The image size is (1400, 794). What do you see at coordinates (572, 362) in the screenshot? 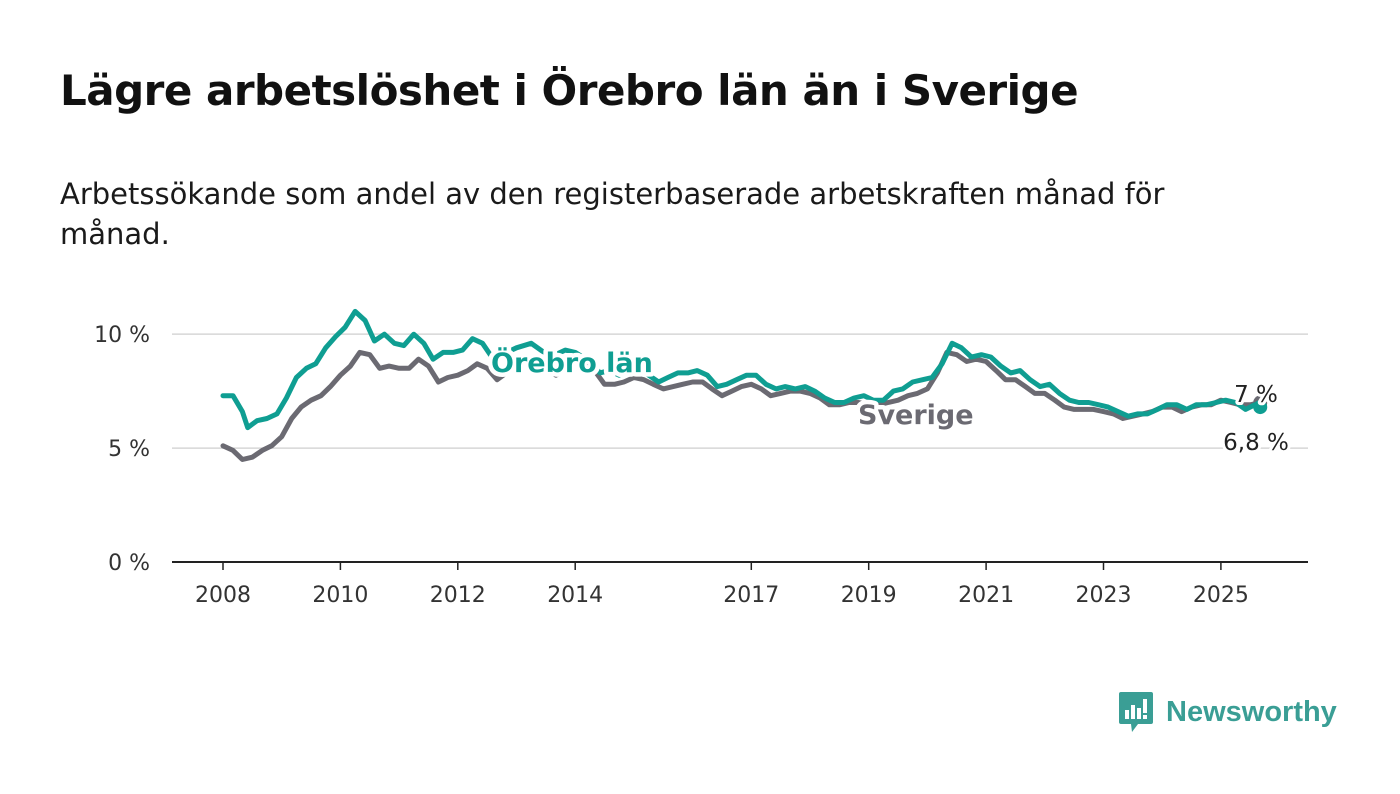
I see `series-name-orebro-lan: Örebro län` at bounding box center [572, 362].